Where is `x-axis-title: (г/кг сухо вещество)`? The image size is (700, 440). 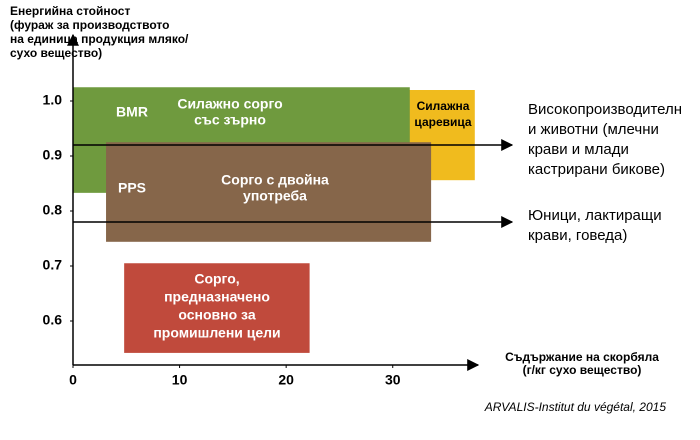 x-axis-title: (г/кг сухо вещество) is located at coordinates (582, 370).